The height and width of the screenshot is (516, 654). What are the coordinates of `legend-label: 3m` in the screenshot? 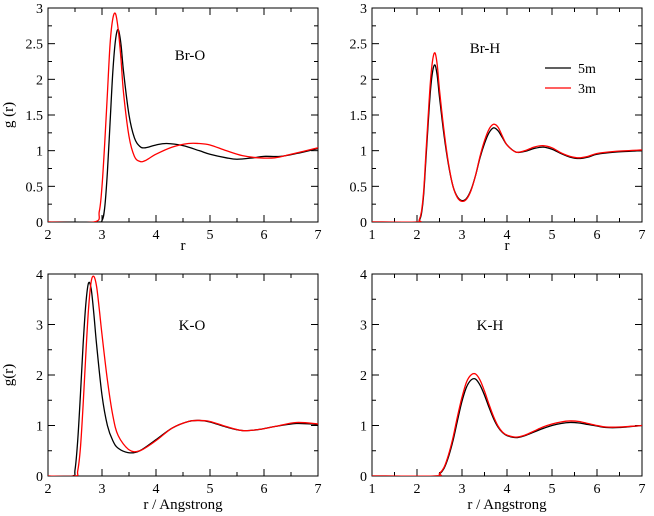 It's located at (587, 89).